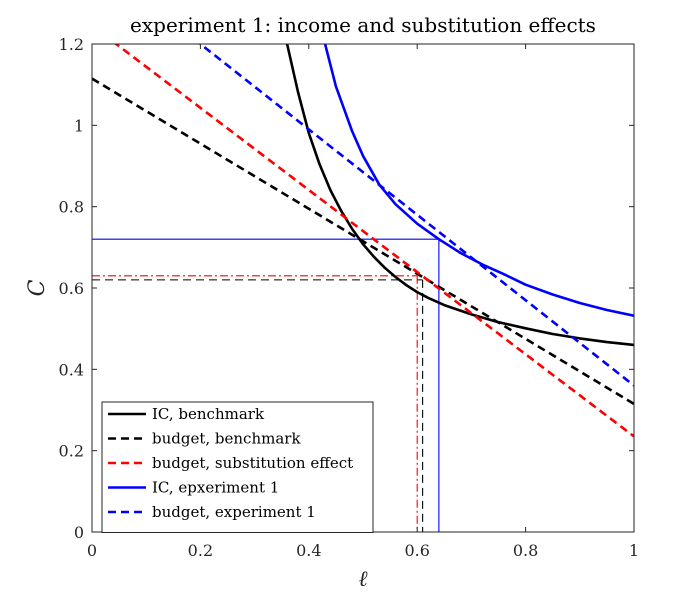  I want to click on legend-entry-2: budget, substitution effect, so click(252, 463).